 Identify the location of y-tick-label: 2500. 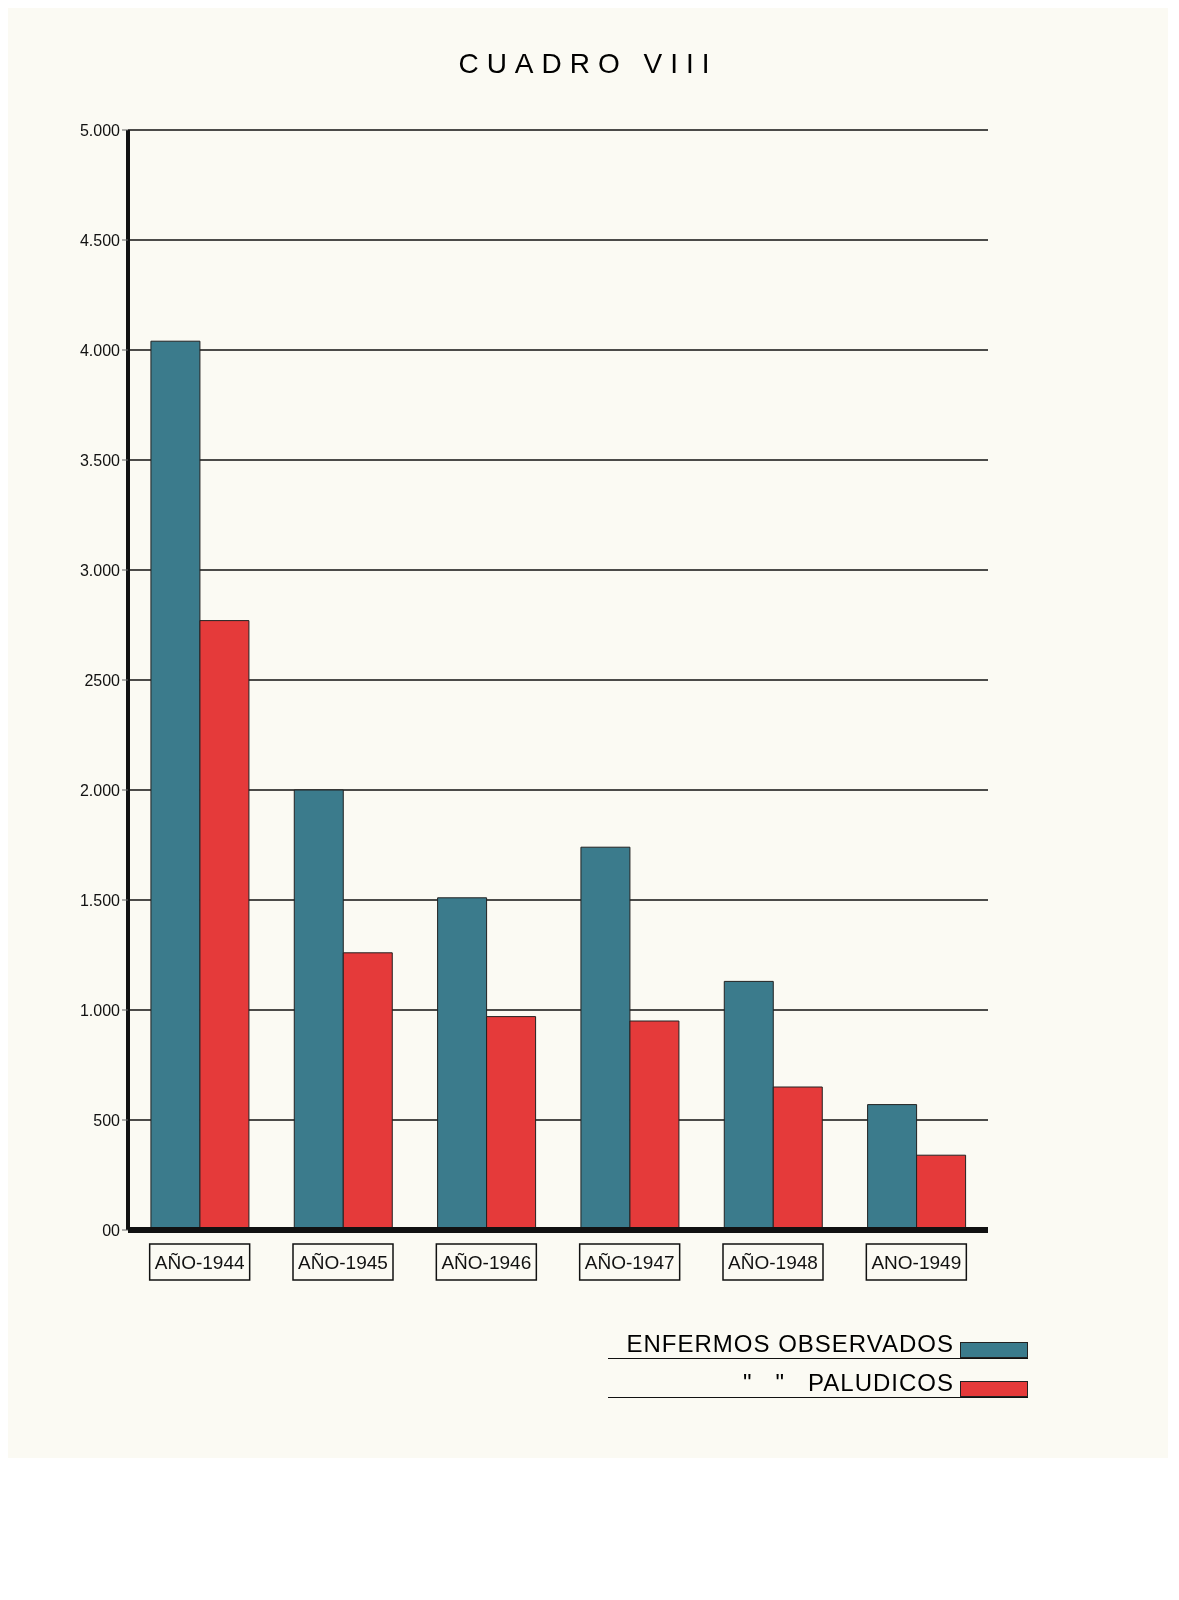
(102, 680).